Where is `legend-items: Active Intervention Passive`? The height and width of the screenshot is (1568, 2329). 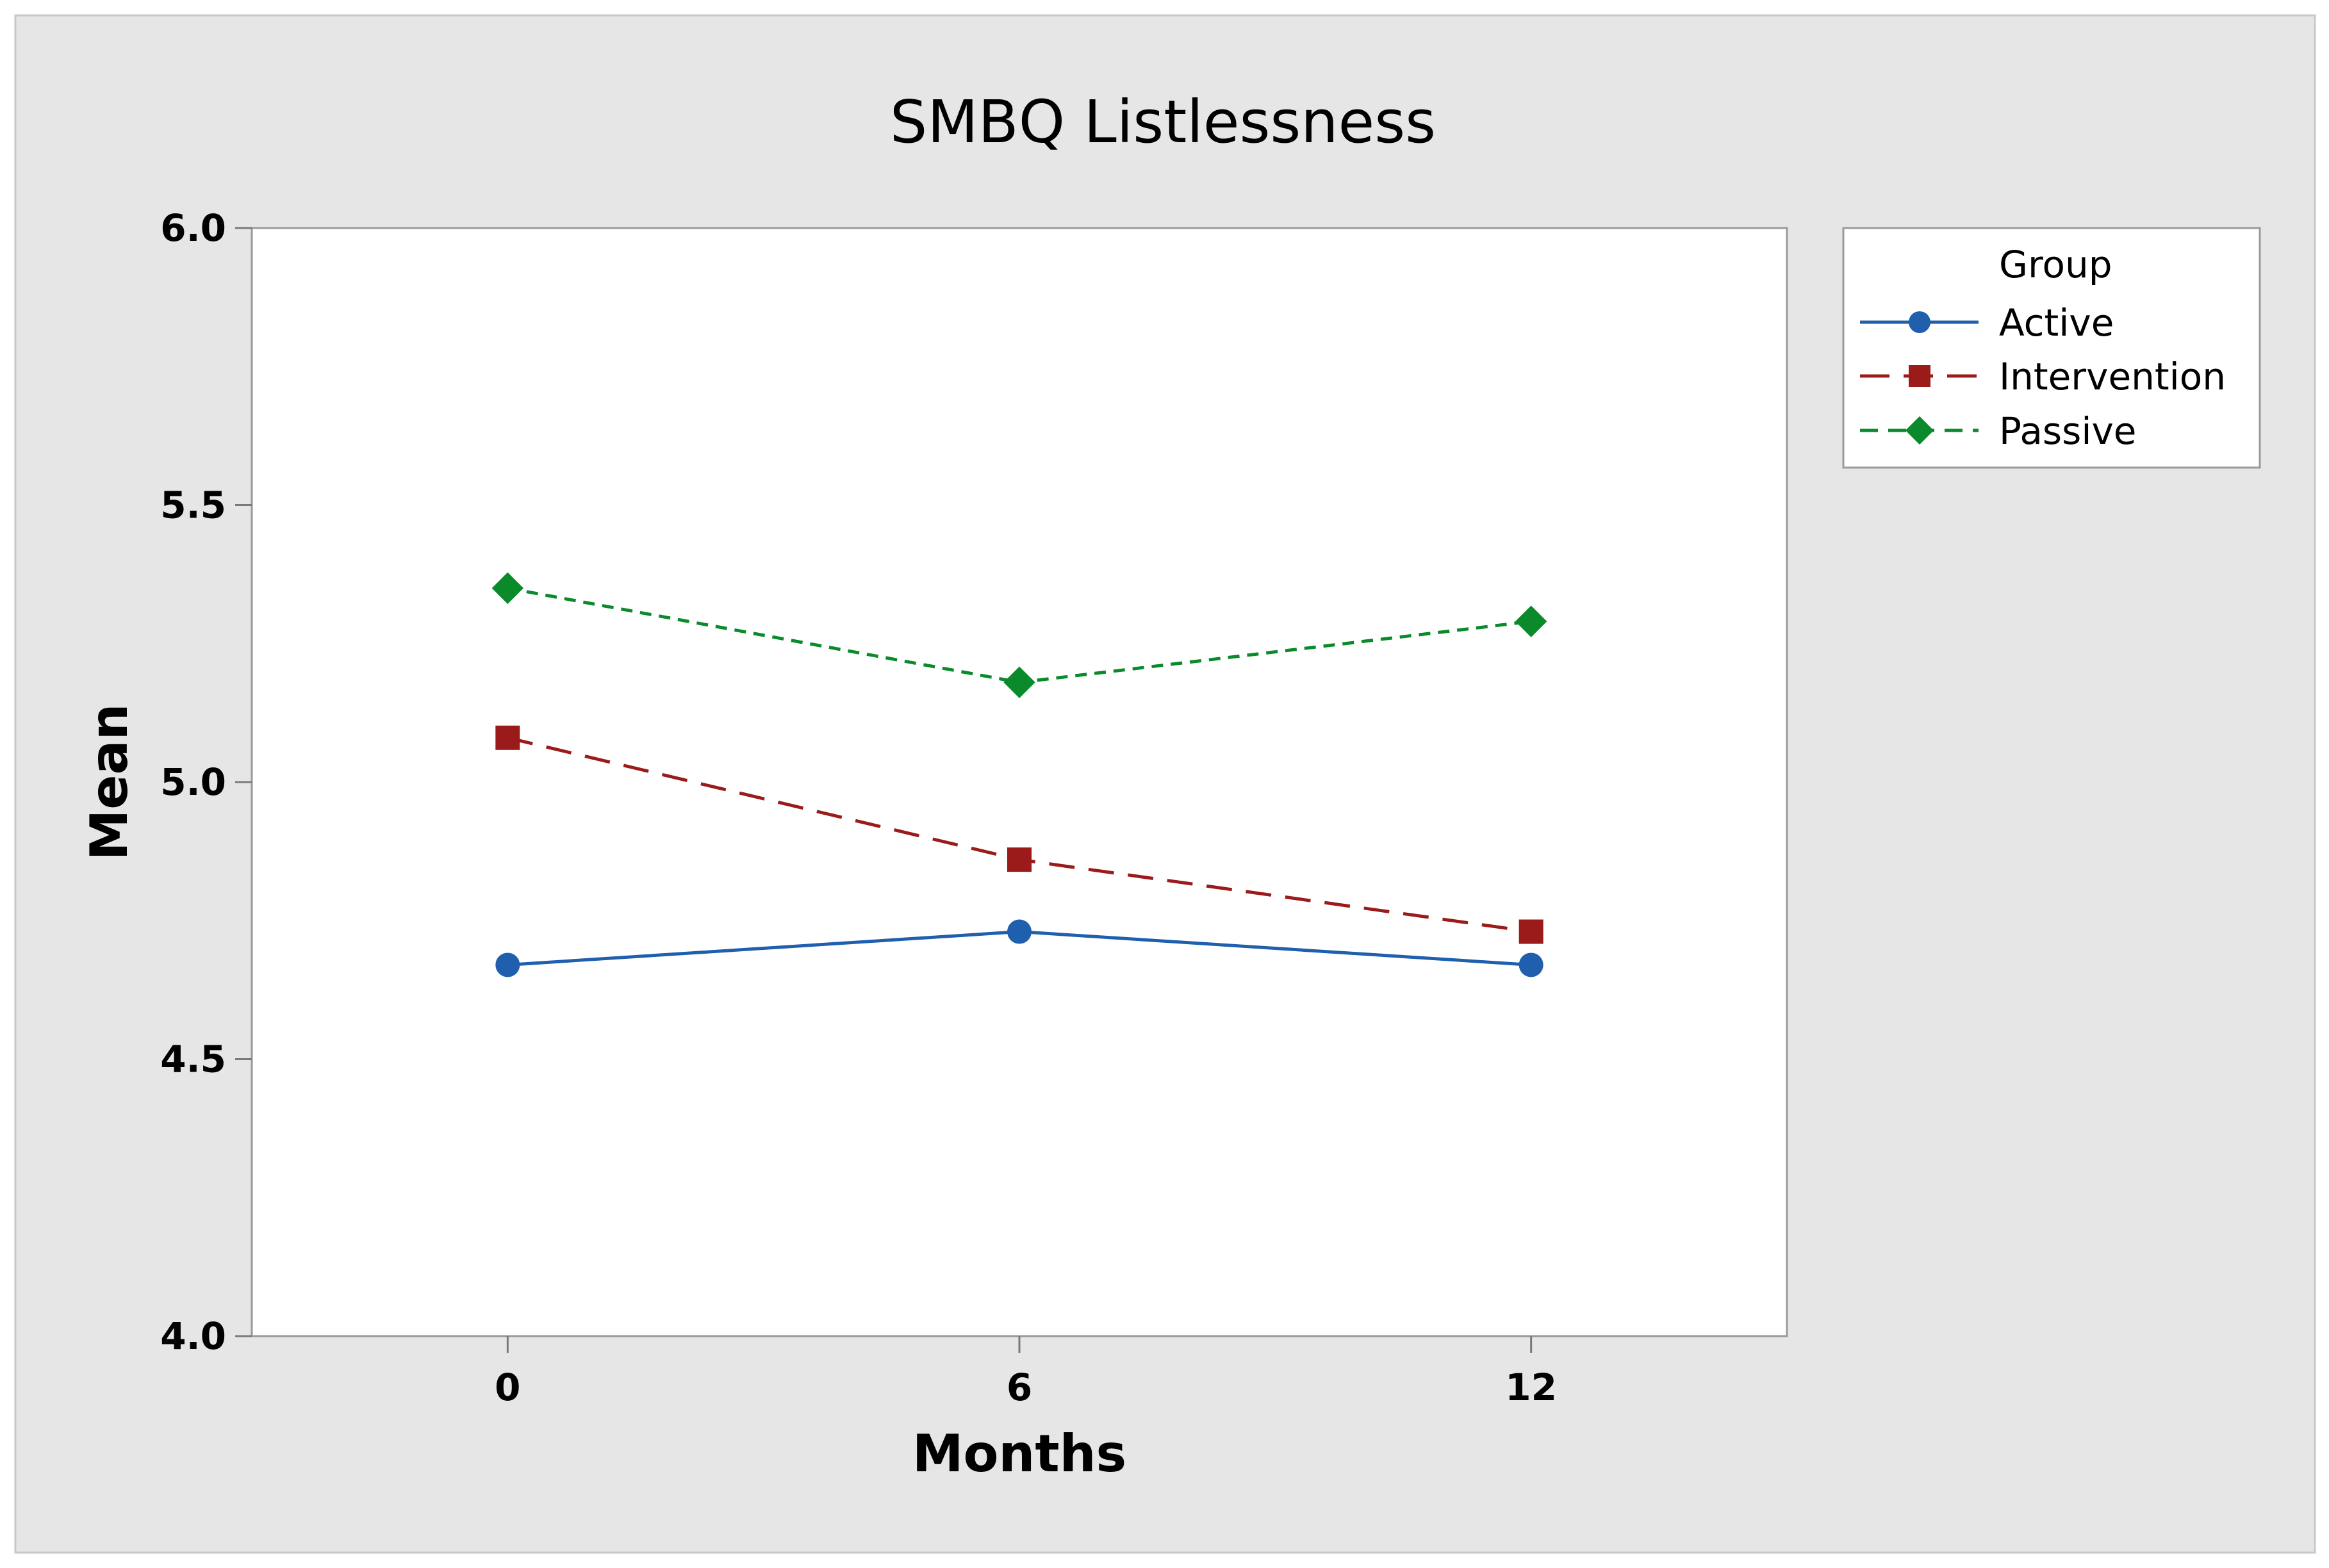 legend-items: Active Intervention Passive is located at coordinates (2043, 377).